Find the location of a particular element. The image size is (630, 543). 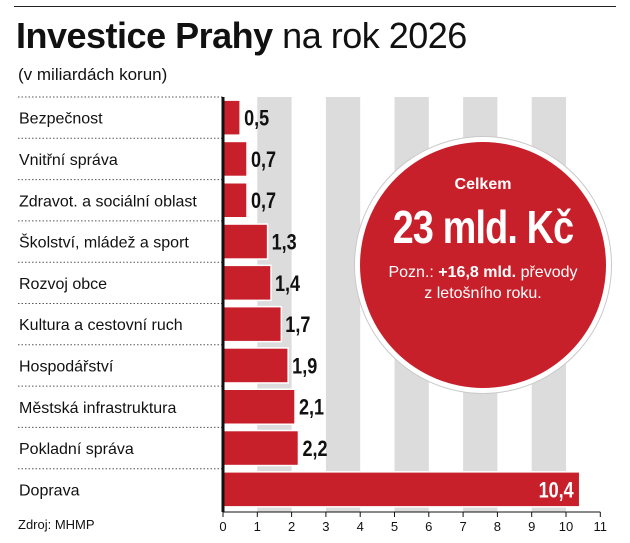

x-tick-label: 11 is located at coordinates (601, 526).